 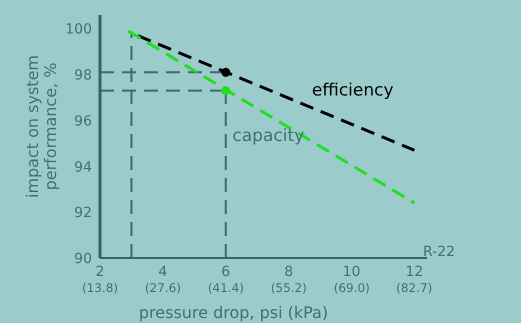 I want to click on x2-tick-label: (69.0), so click(x=352, y=288).